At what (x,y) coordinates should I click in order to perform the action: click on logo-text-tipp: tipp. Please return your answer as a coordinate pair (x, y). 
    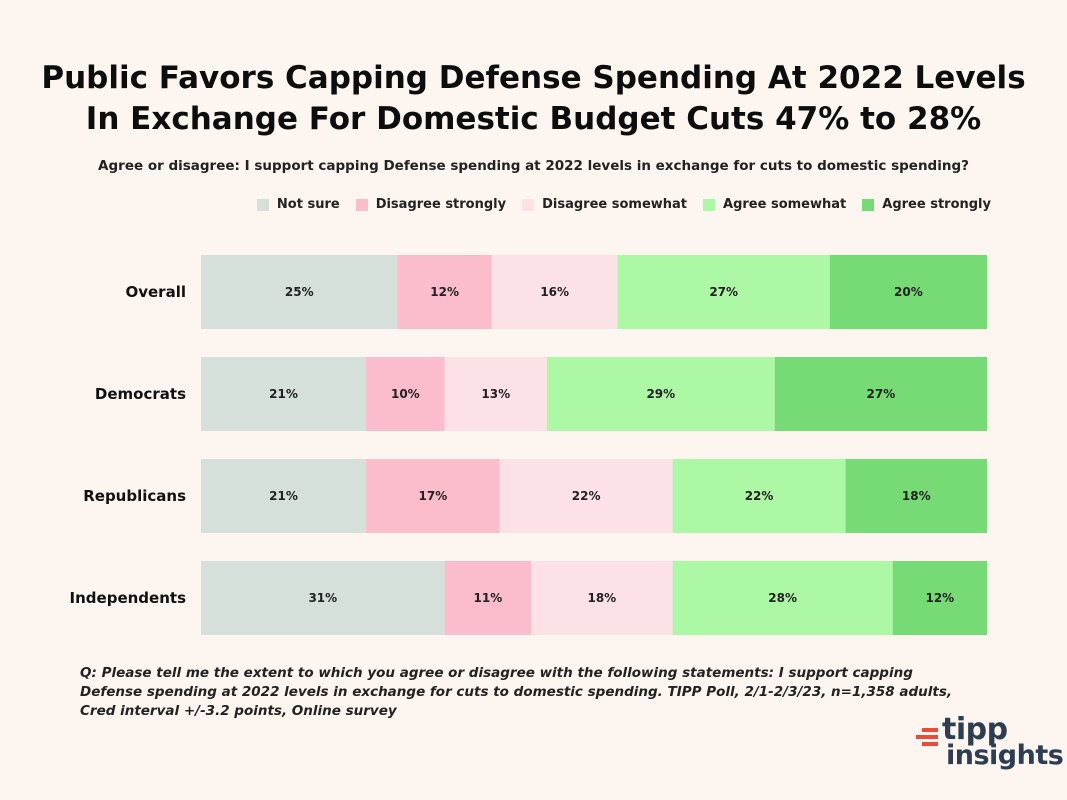
    Looking at the image, I should click on (975, 729).